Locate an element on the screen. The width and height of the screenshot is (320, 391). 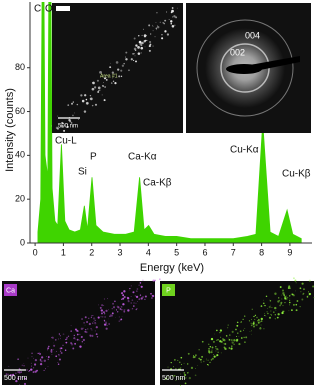
peak-label: O is located at coordinates (49, 9).